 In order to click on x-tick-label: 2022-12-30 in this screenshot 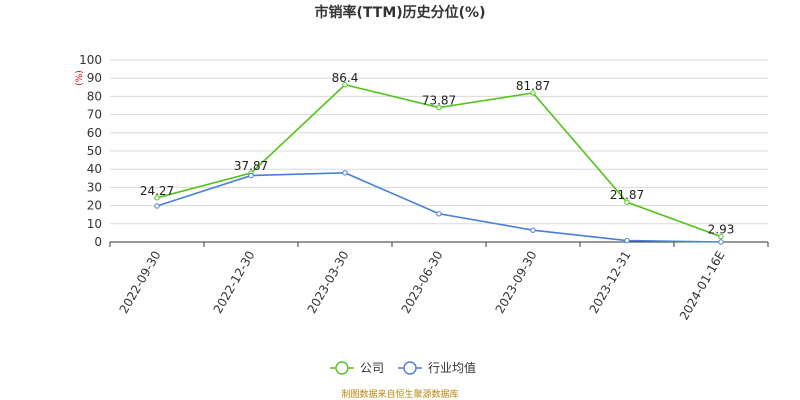, I will do `click(234, 282)`.